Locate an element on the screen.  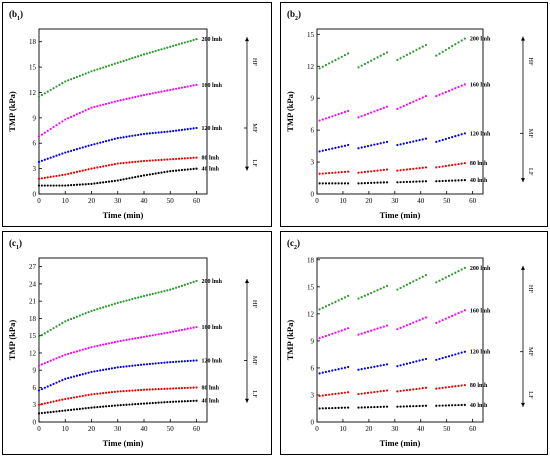
x-tick-label: 50 is located at coordinates (447, 201).